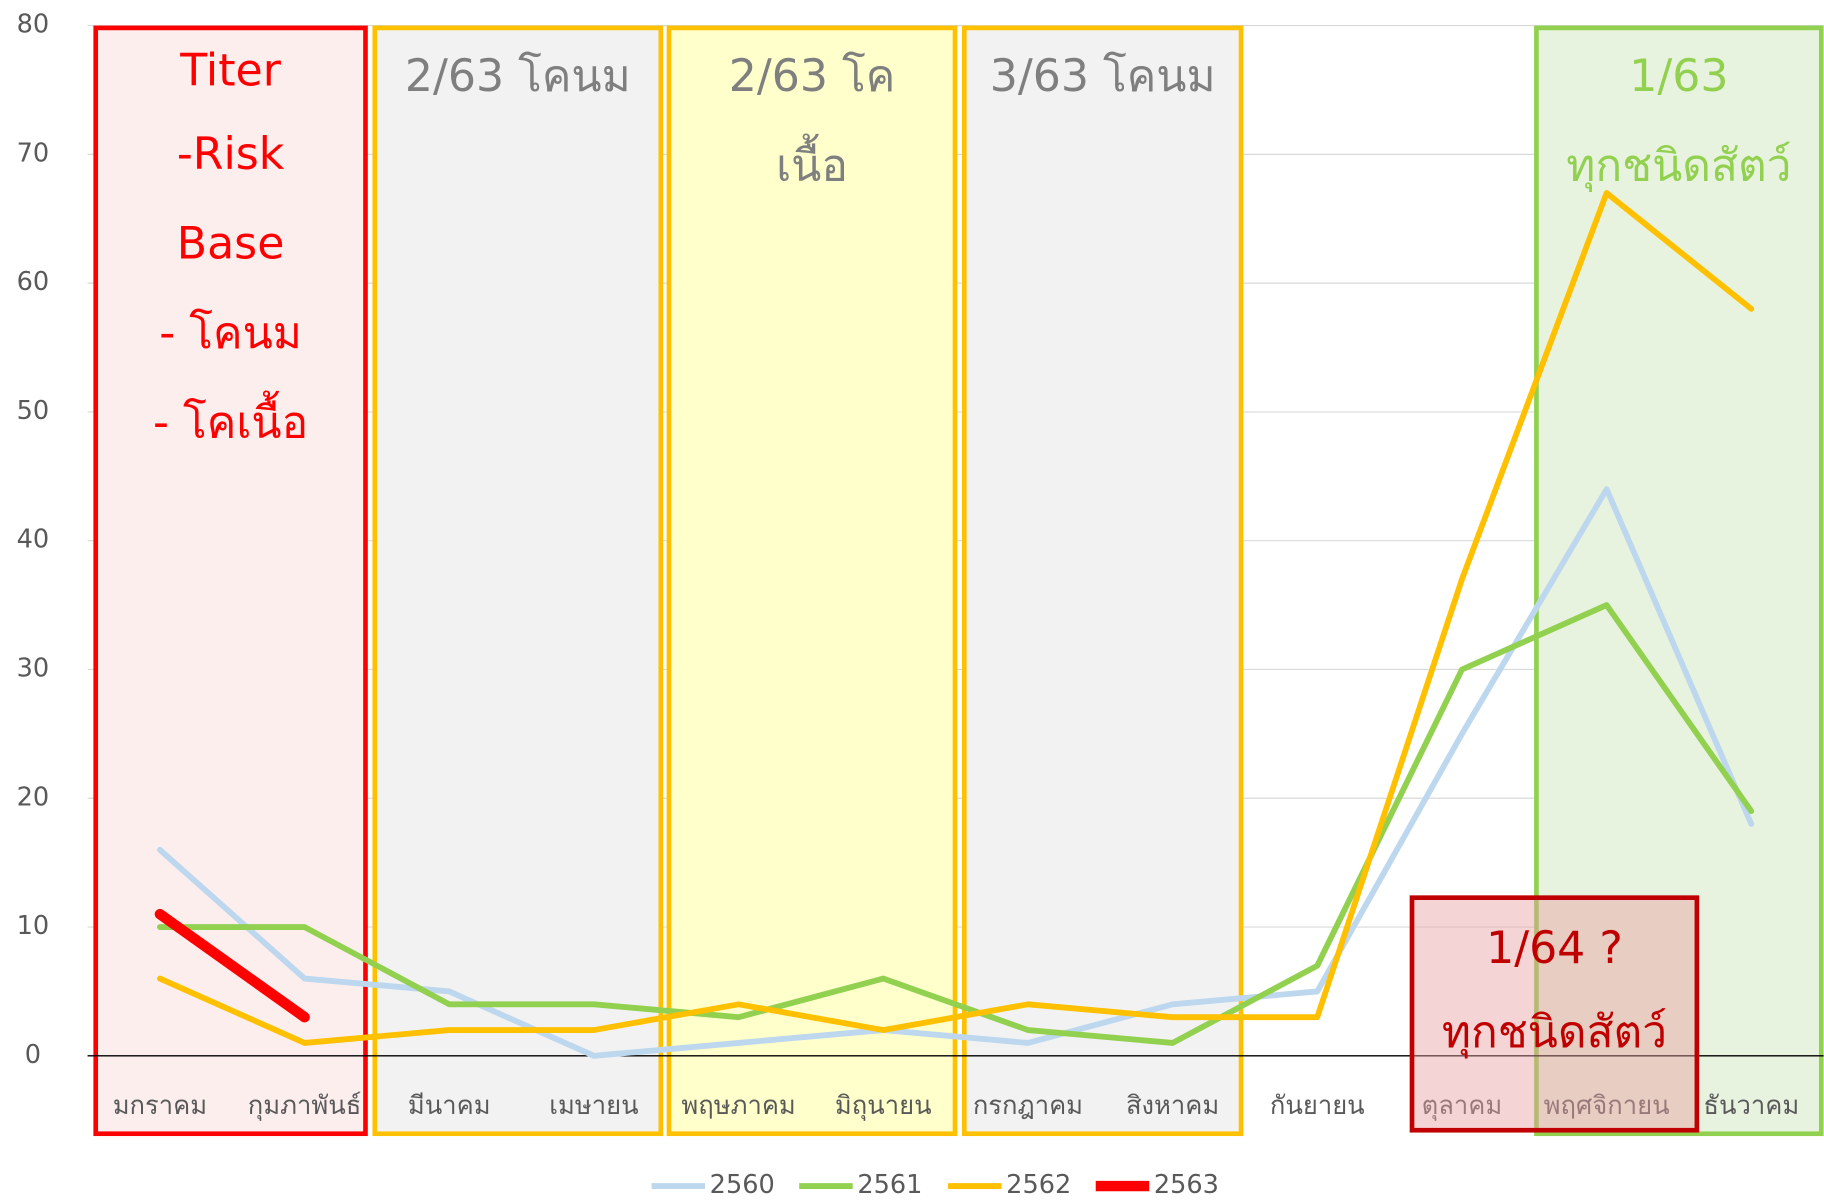 Image resolution: width=1824 pixels, height=1204 pixels. Describe the element at coordinates (1678, 76) in the screenshot. I see `annotation-text: 1/63` at that location.